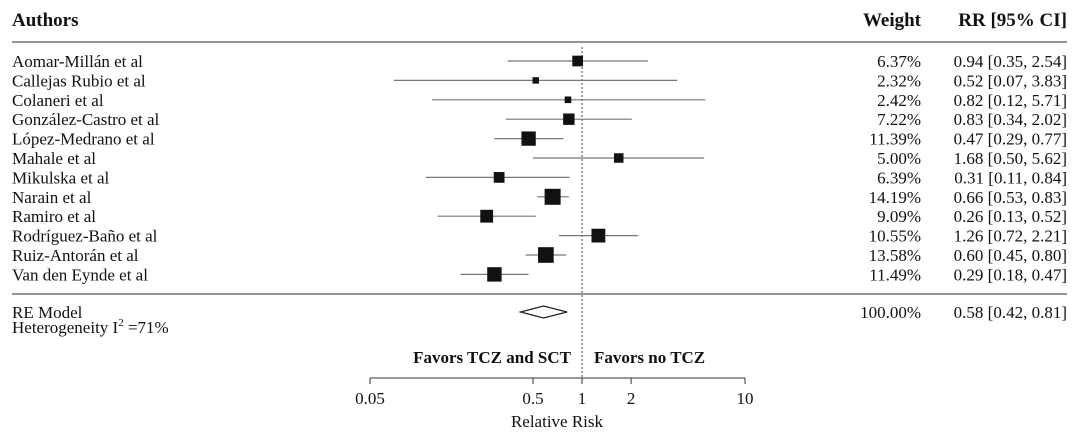 This screenshot has height=433, width=1077. What do you see at coordinates (895, 236) in the screenshot?
I see `study-weight: 10.55%` at bounding box center [895, 236].